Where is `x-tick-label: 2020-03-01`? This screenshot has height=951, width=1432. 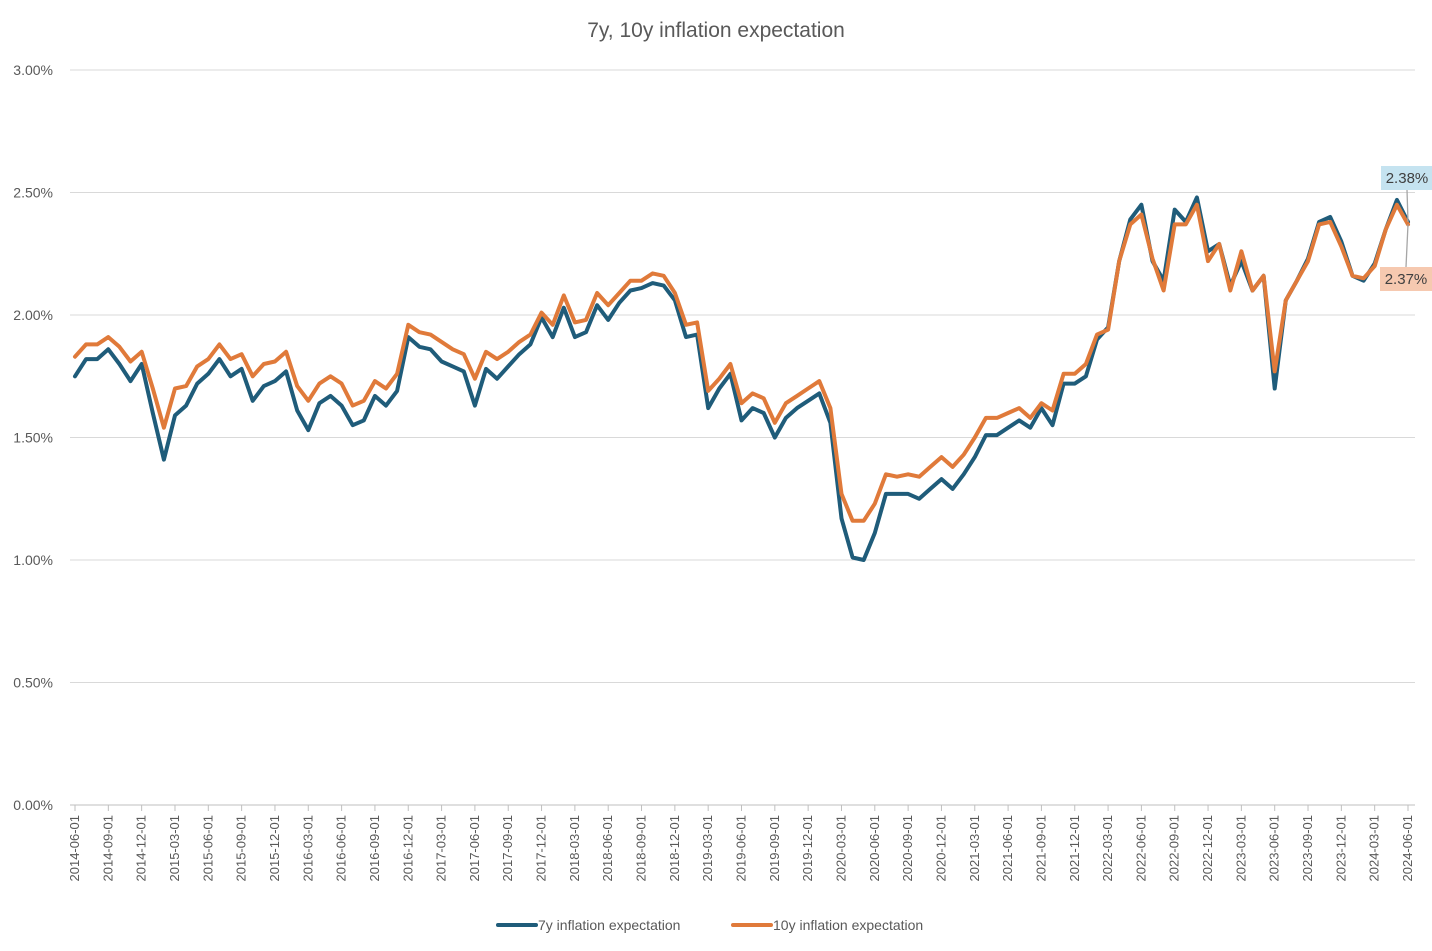
x-tick-label: 2020-03-01 is located at coordinates (840, 848).